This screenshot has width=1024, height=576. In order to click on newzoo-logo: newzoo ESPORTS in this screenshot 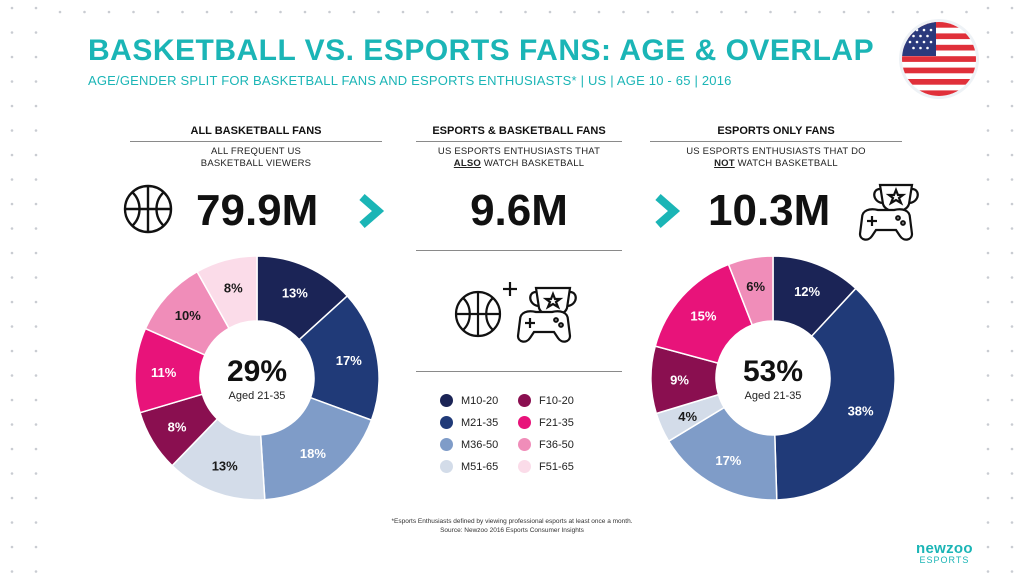, I will do `click(944, 552)`.